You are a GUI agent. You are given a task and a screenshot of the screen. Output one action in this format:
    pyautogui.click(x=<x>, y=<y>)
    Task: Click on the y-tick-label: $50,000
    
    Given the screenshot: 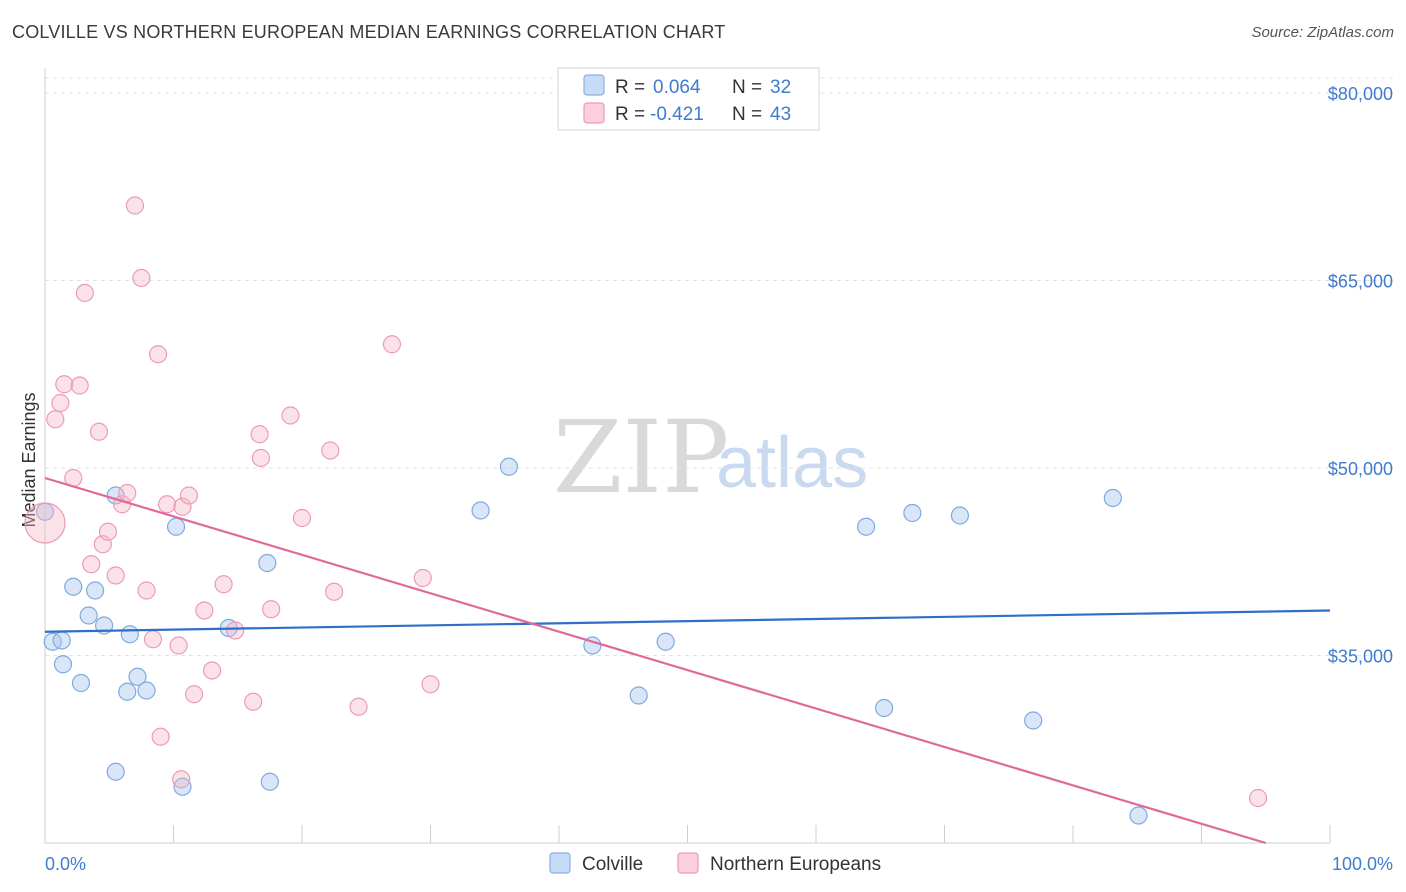 What is the action you would take?
    pyautogui.click(x=1360, y=469)
    